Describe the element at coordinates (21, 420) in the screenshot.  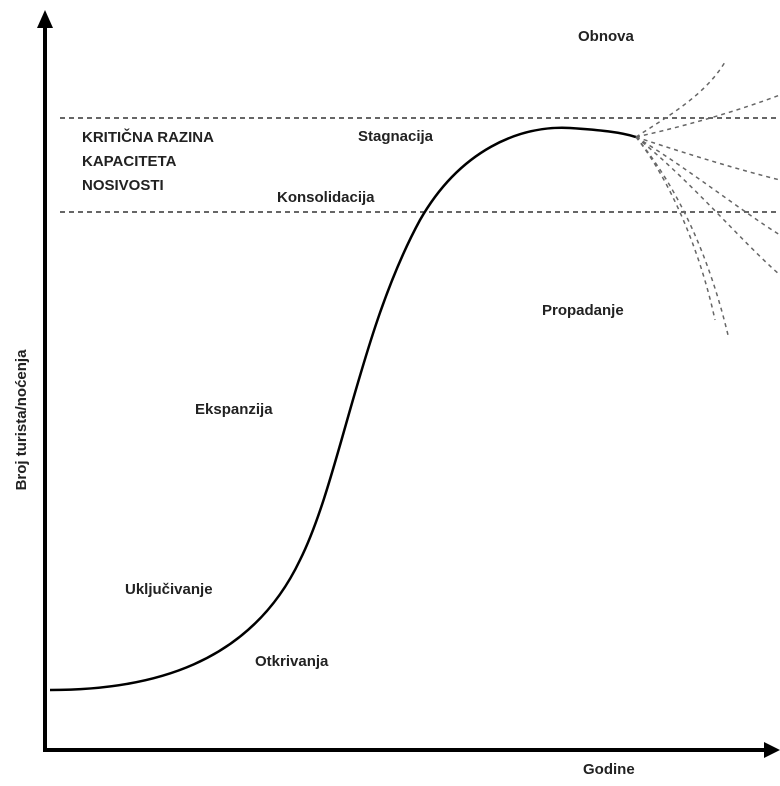
I see `y-axis-label: Broj turista/noćenja` at that location.